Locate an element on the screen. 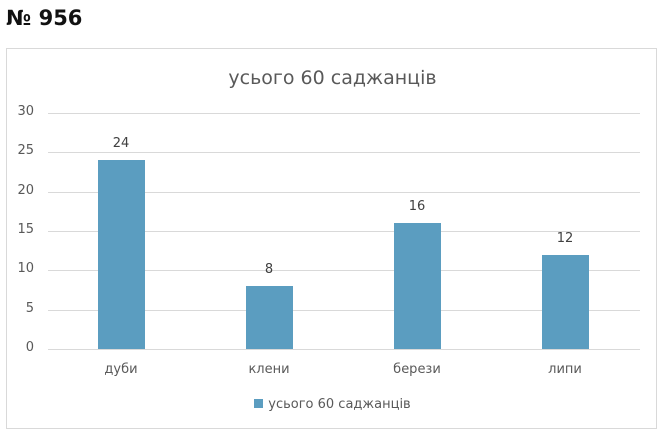  x-tick-label: берези is located at coordinates (417, 369).